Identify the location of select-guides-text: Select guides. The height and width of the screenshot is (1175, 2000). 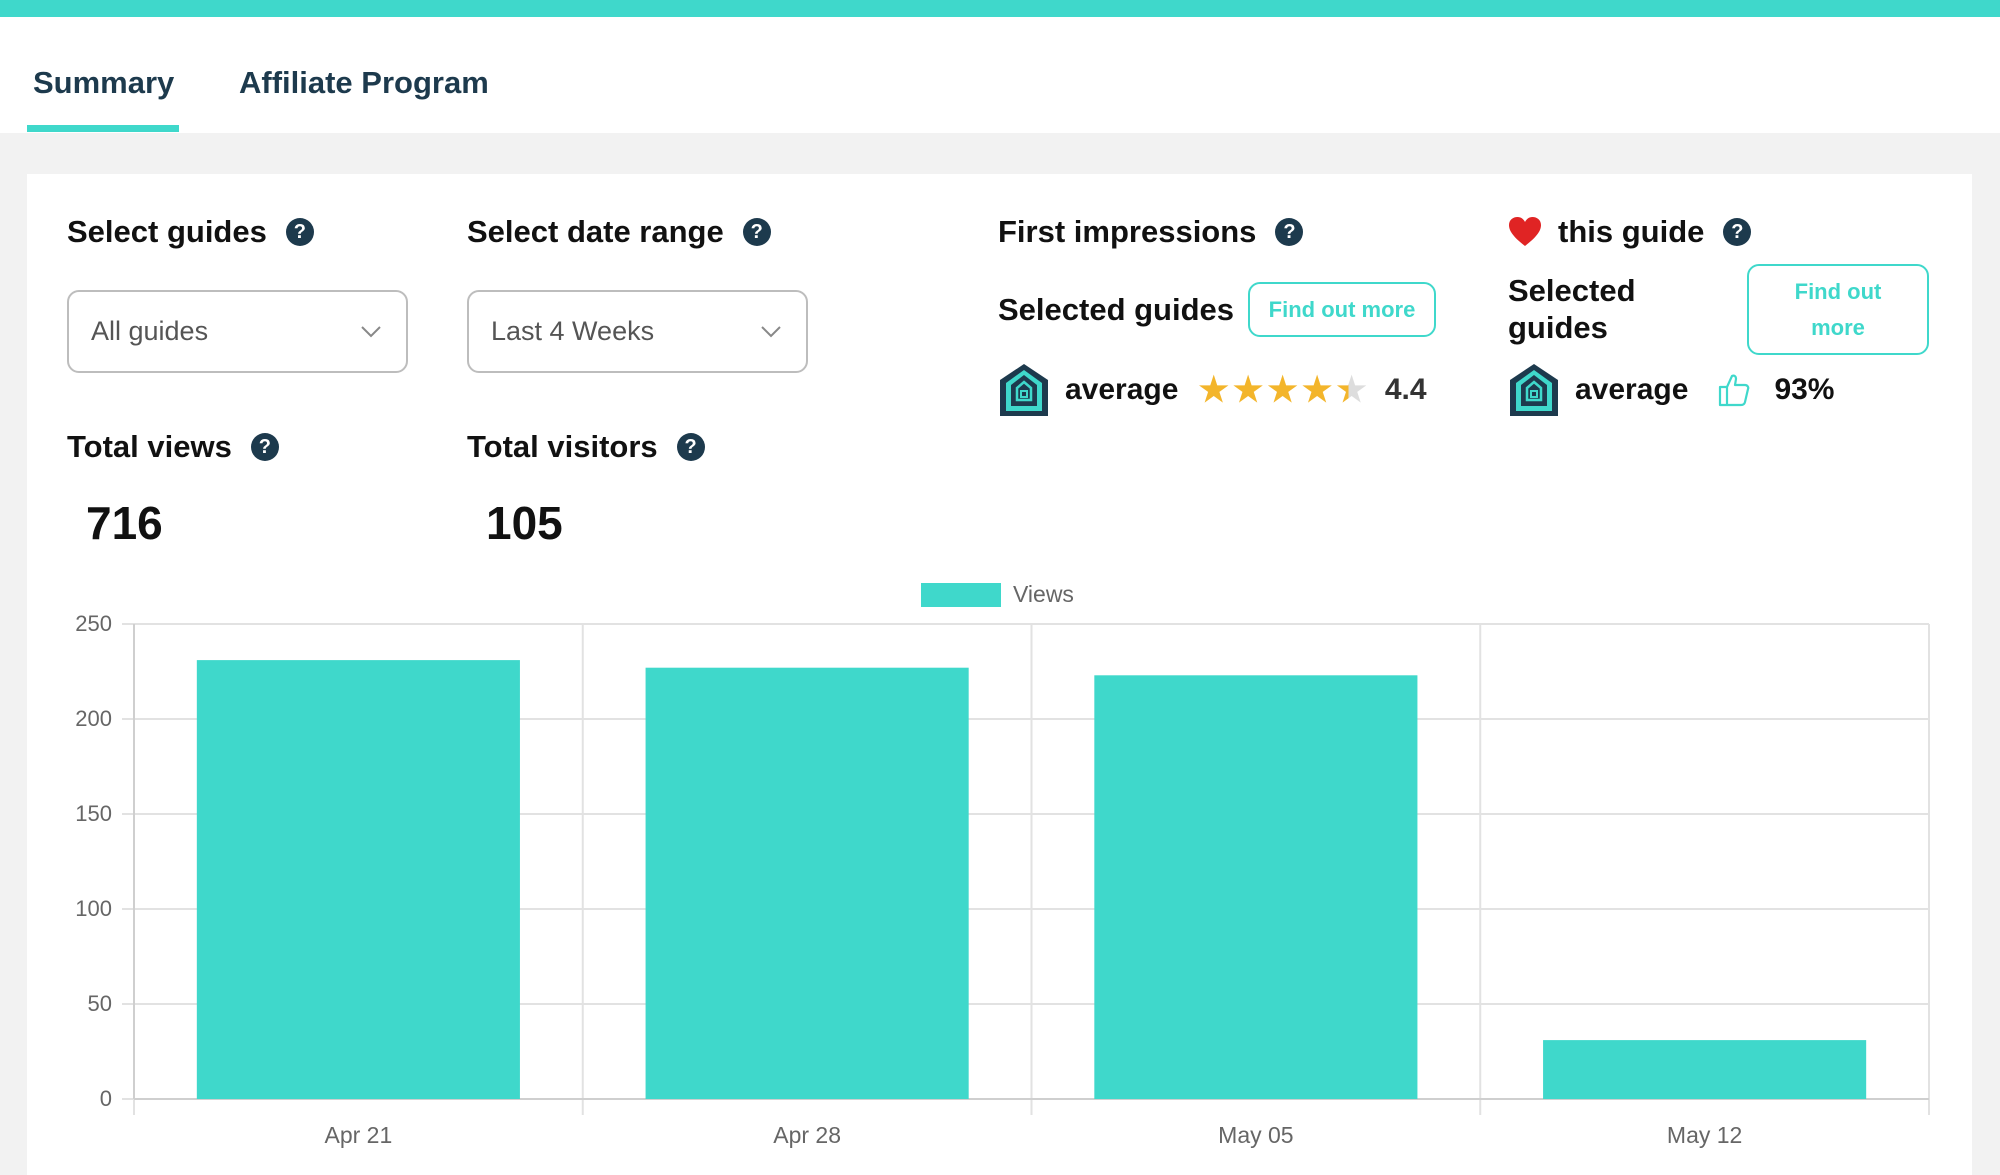
(167, 231).